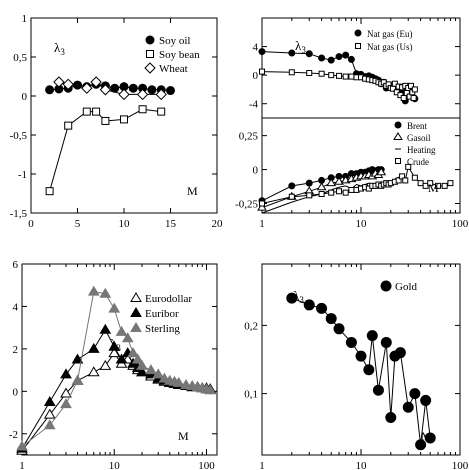 The width and height of the screenshot is (469, 470). Describe the element at coordinates (105, 150) in the screenshot. I see `series-soy-bean` at that location.